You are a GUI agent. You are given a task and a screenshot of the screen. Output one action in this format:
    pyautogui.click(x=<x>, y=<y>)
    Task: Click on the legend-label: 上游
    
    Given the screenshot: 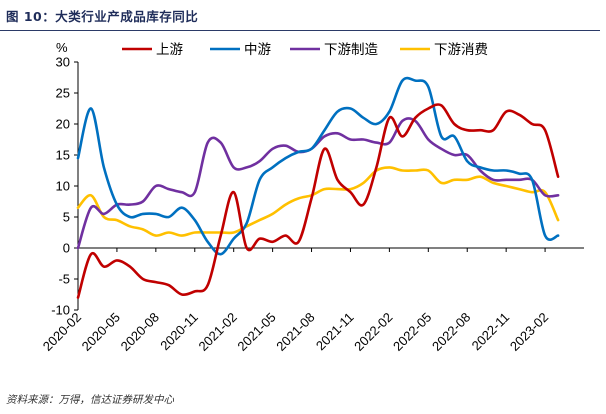 What is the action you would take?
    pyautogui.click(x=169, y=50)
    